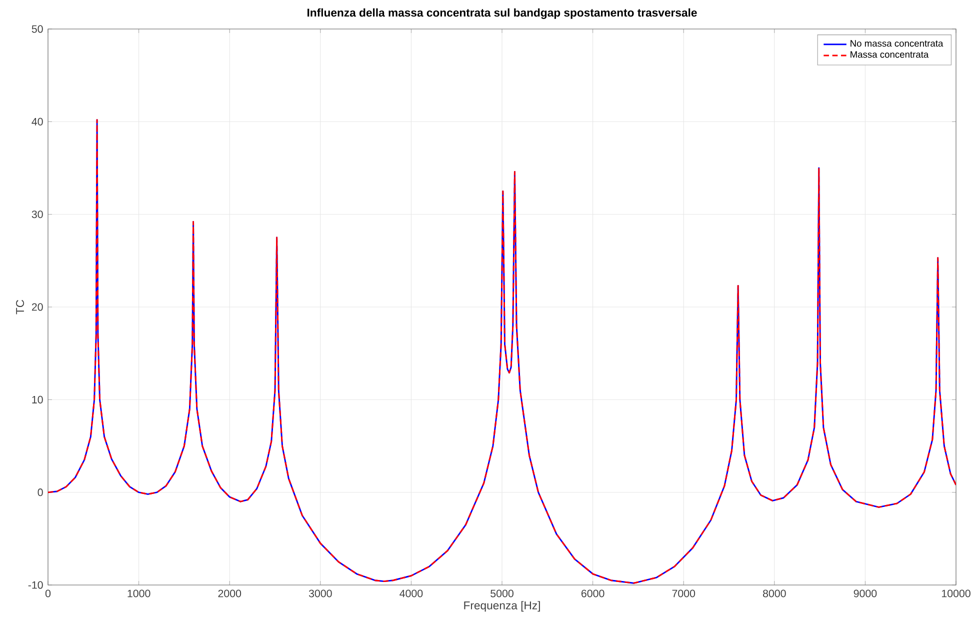 Image resolution: width=973 pixels, height=622 pixels. Describe the element at coordinates (865, 594) in the screenshot. I see `x-tick-label: 9000` at that location.